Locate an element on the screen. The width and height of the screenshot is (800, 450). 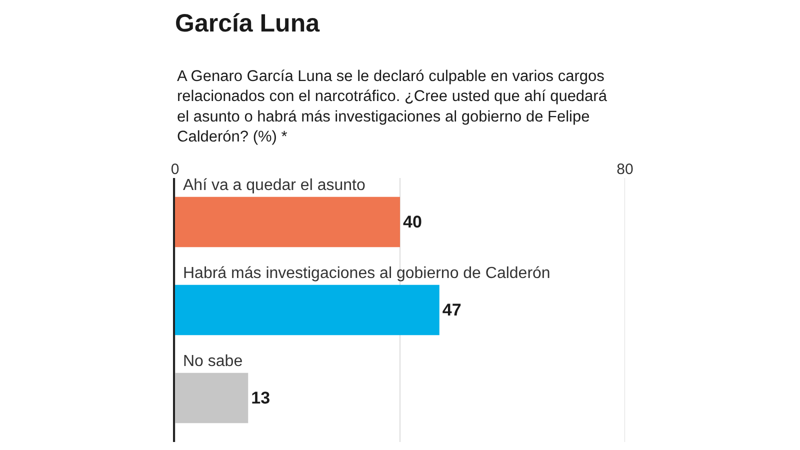
chart-subtitle: A Genaro García Luna se le declaró culpable en varios cargos relacionados con el narcotráfico. ¿Cree usted que ahí quedará el asunto o habrá más investigaciones al gobierno de Felipe Calderón? (%) * is located at coordinates (392, 107).